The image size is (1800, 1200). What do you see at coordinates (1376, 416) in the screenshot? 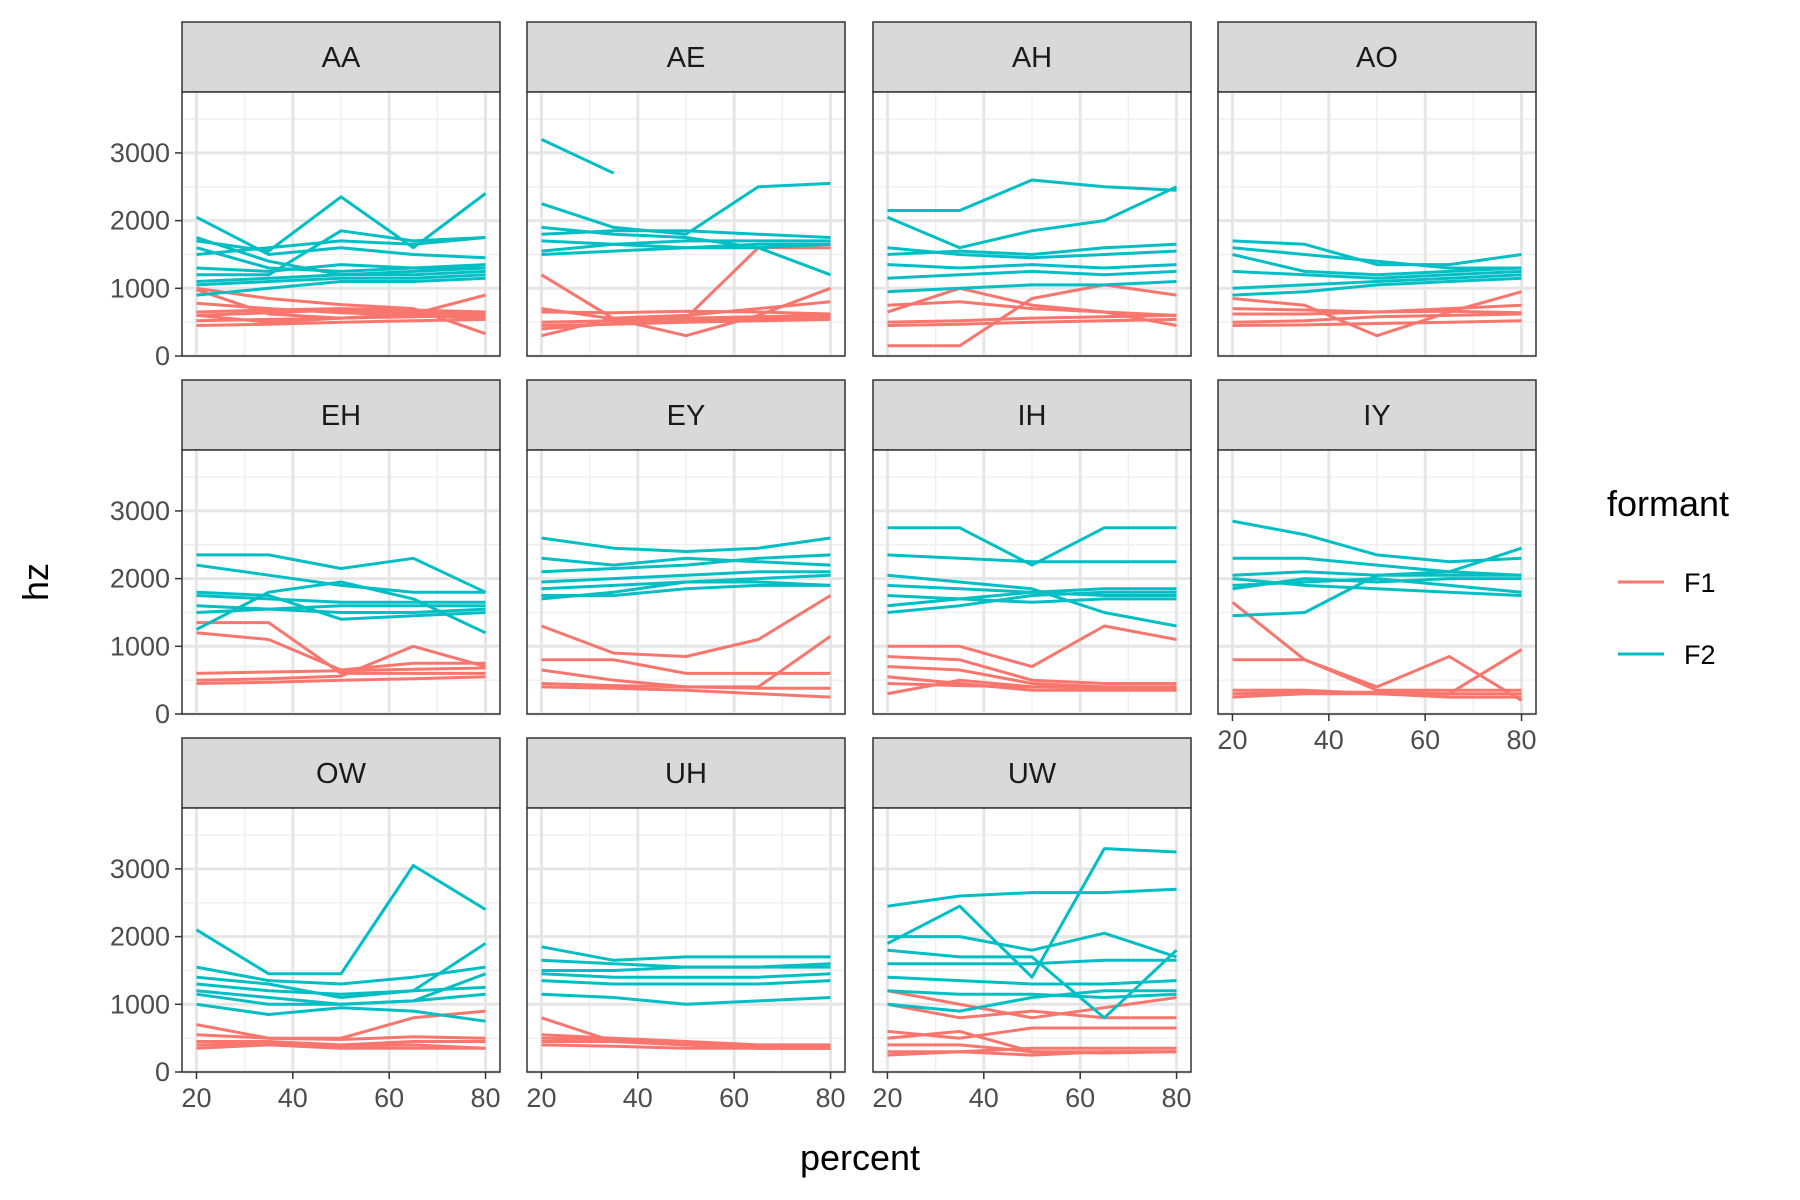
I see `facet-strip-label: IY` at bounding box center [1376, 416].